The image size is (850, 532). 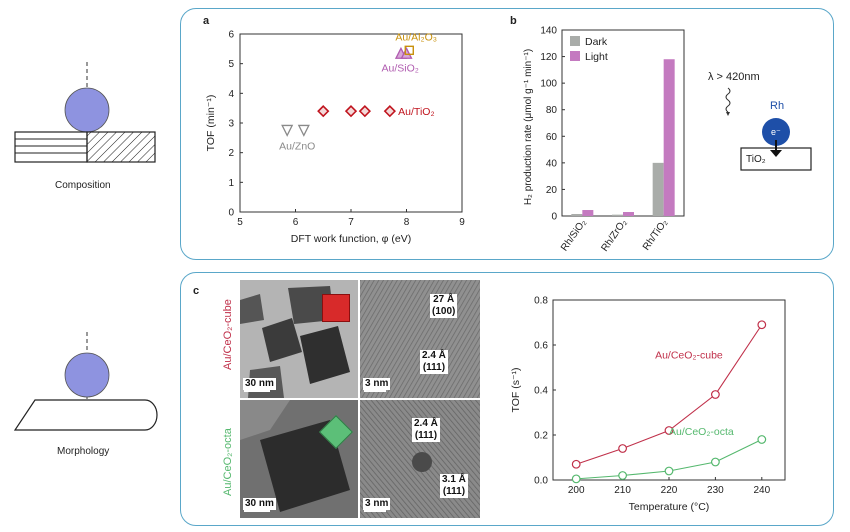 I want to click on y-tick-label: 4, so click(x=231, y=94).